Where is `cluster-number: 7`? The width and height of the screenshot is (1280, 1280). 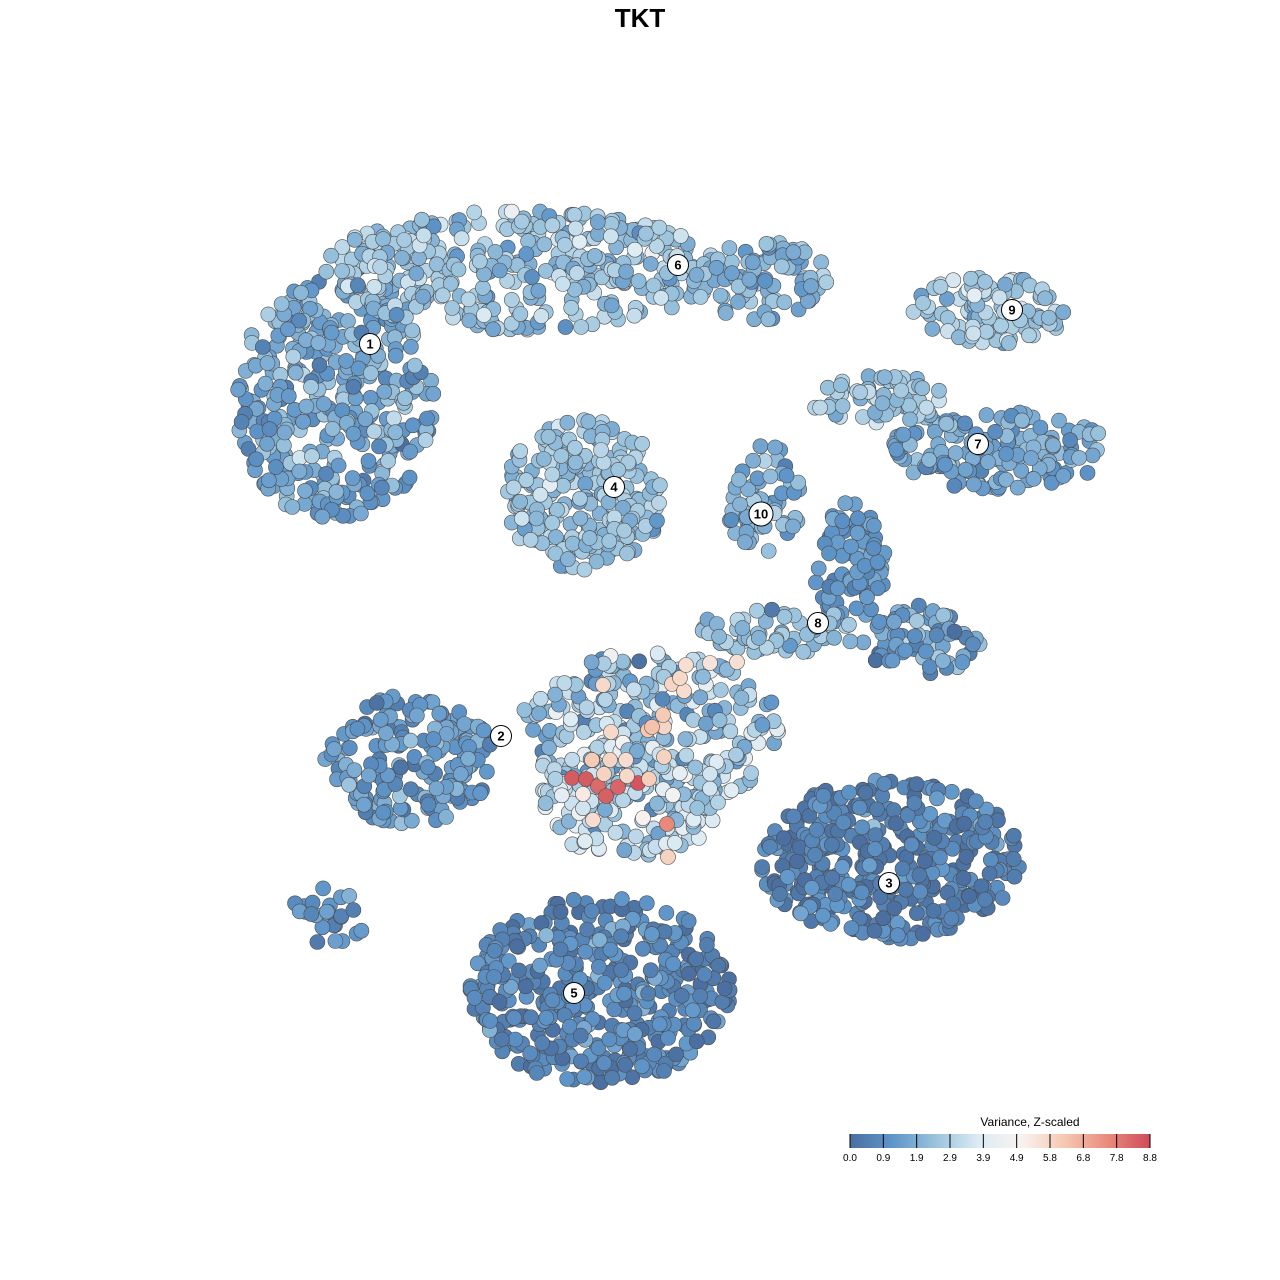 cluster-number: 7 is located at coordinates (977, 444).